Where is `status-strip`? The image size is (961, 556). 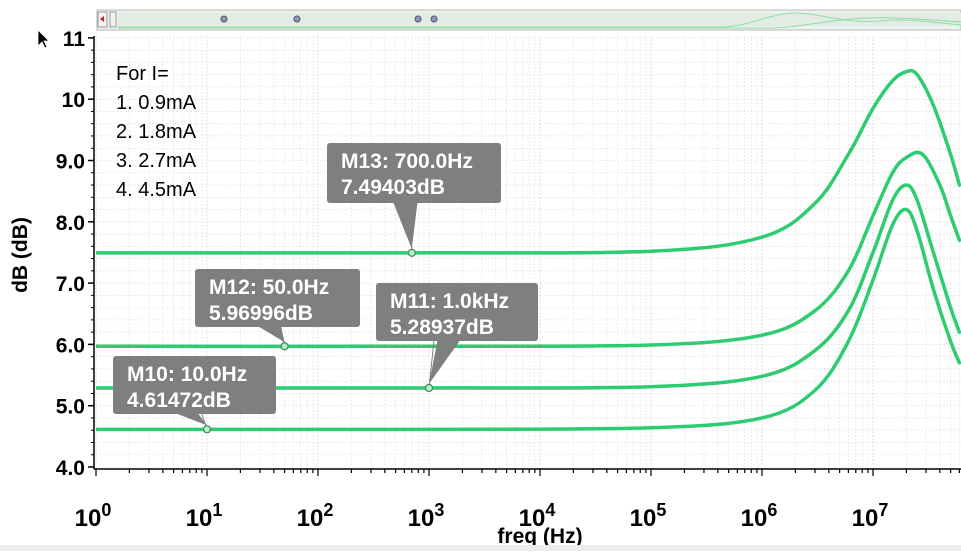
status-strip is located at coordinates (480, 548).